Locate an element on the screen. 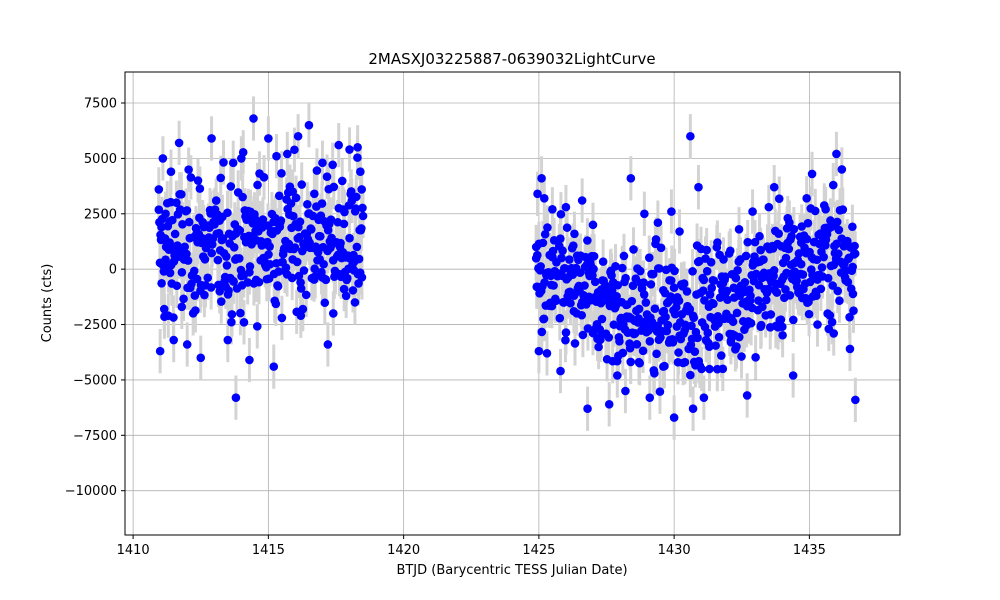 The width and height of the screenshot is (1000, 600). y-tick-label: −10000 is located at coordinates (91, 491).